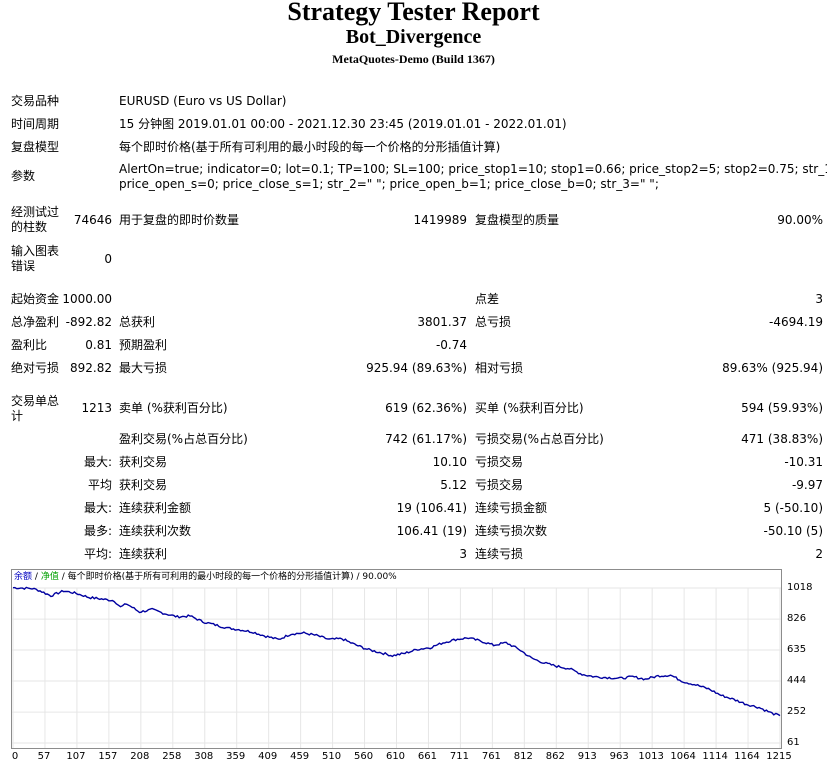 This screenshot has width=827, height=769. I want to click on avg-cons-wins-label: 连续获利, so click(143, 554).